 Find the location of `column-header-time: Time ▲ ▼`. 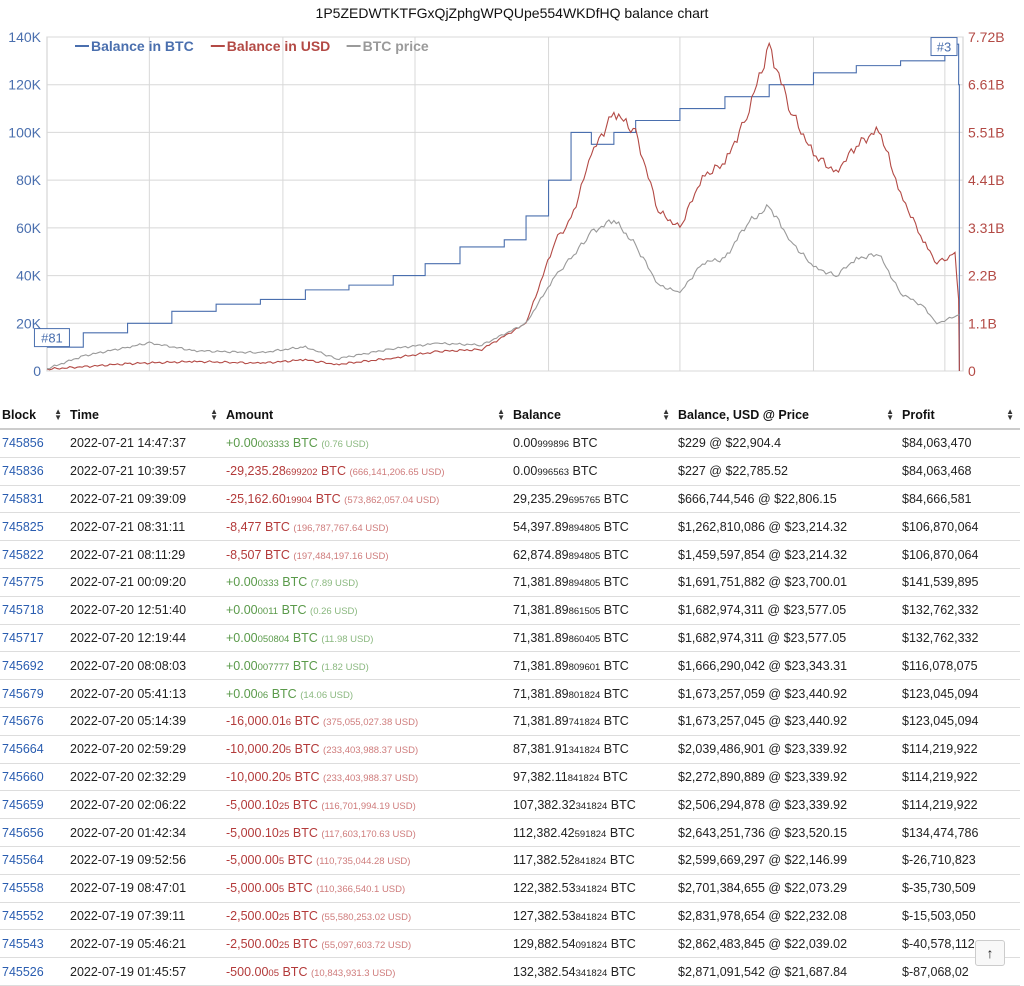

column-header-time: Time ▲ ▼ is located at coordinates (146, 416).